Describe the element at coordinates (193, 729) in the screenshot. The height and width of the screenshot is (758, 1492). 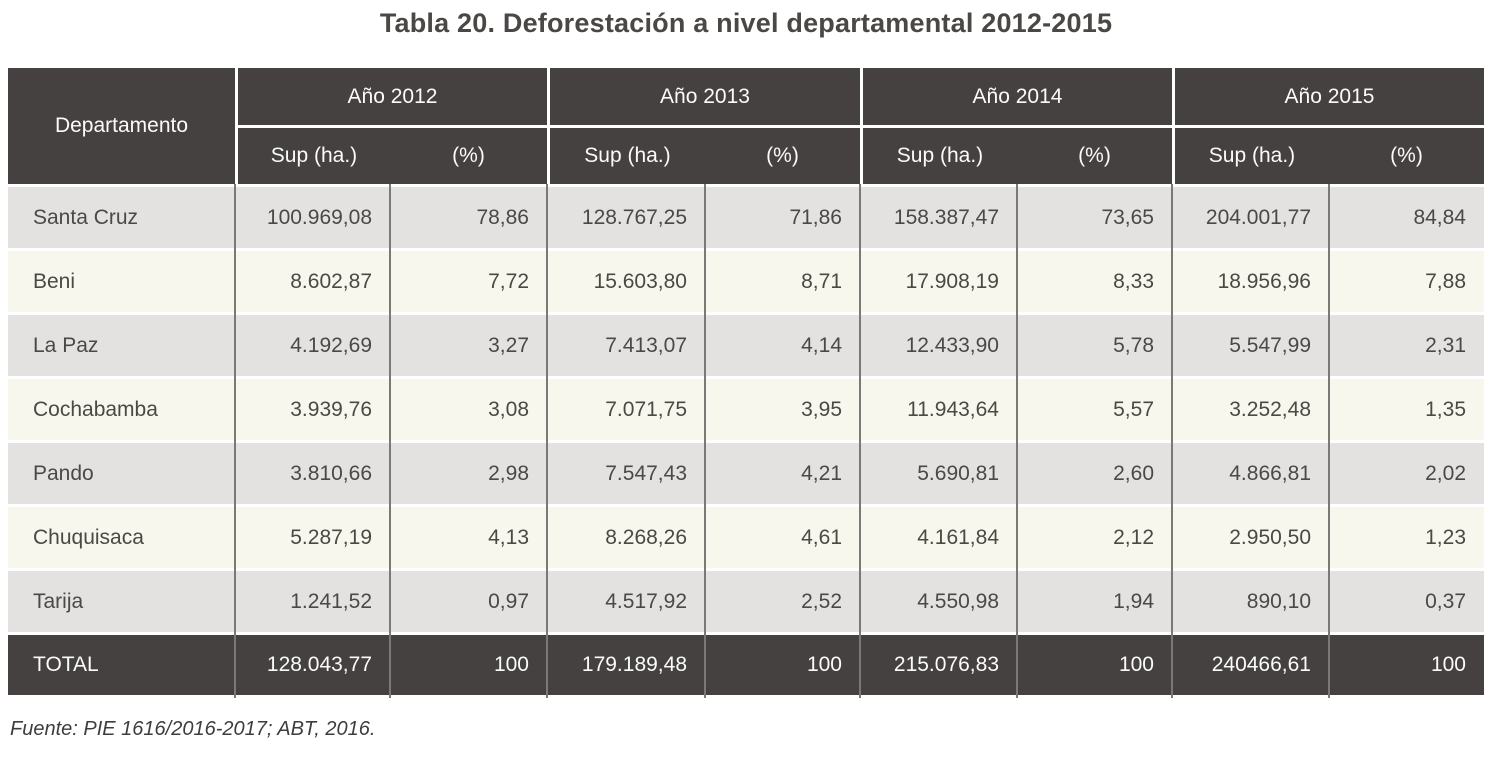
I see `source-note: Fuente: PIE 1616/2016-2017; ABT, 2016.` at that location.